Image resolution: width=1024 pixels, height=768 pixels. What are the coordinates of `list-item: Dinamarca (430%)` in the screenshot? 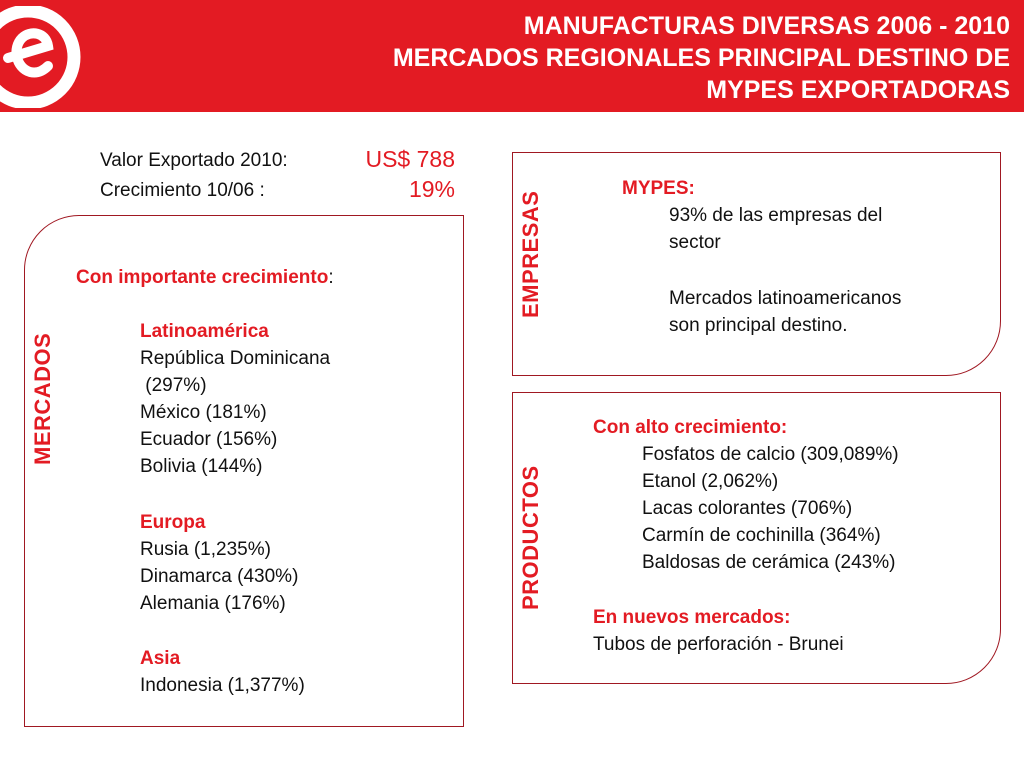 It's located at (219, 576).